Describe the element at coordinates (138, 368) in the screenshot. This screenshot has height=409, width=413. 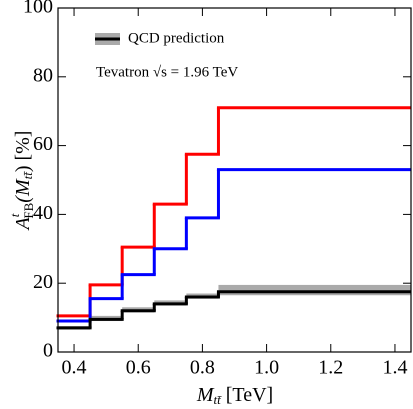
I see `x-tick-label: 0.6` at that location.